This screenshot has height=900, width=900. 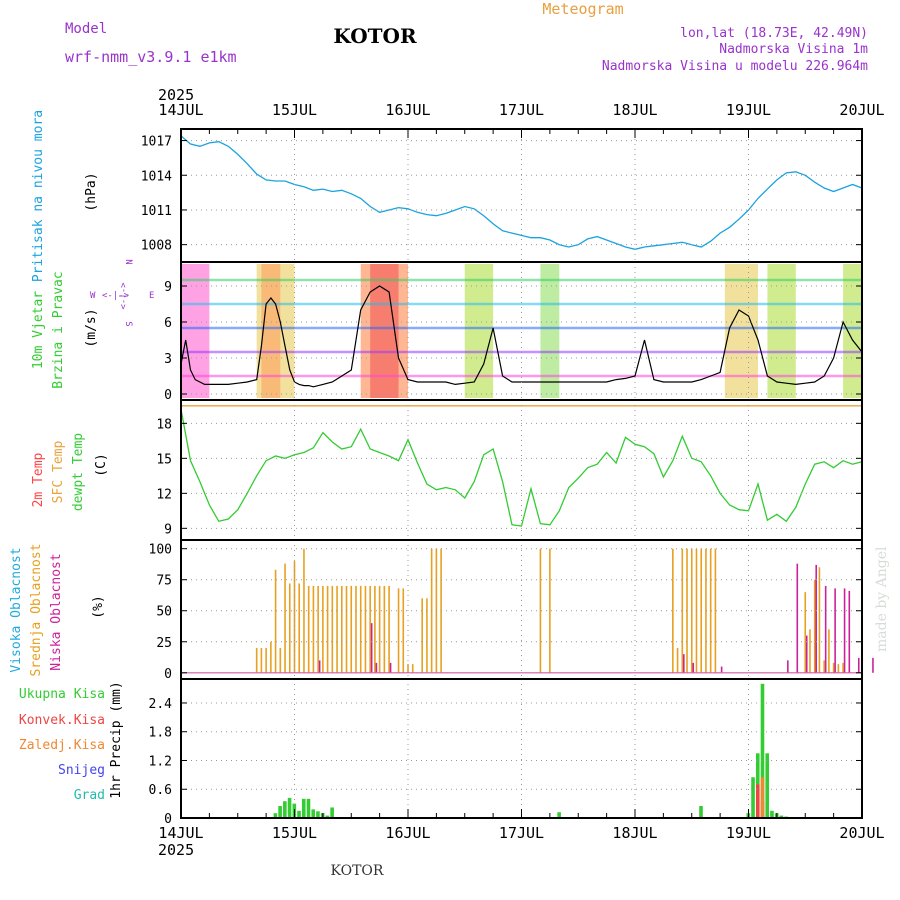 What do you see at coordinates (160, 790) in the screenshot?
I see `precip-tick-label-1: 0.6` at bounding box center [160, 790].